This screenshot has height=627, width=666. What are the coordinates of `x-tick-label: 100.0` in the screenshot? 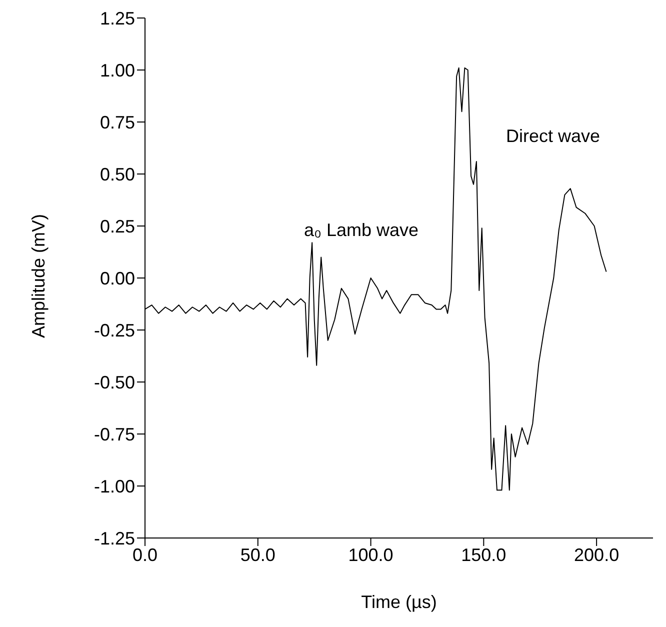 It's located at (371, 554).